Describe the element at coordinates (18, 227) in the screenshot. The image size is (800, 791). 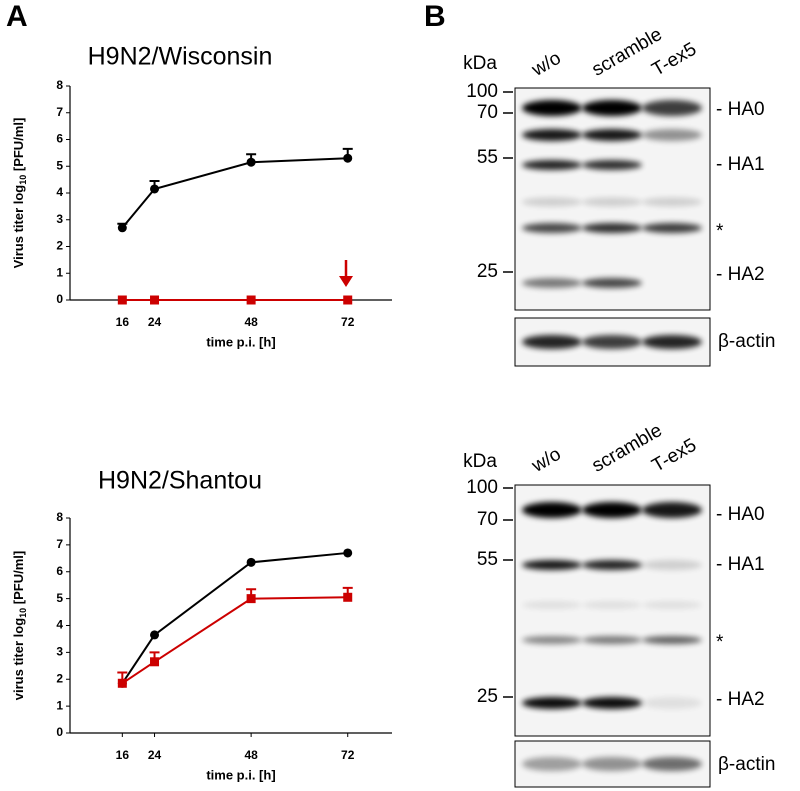
I see `y-axis-title-part: Virus titer log` at that location.